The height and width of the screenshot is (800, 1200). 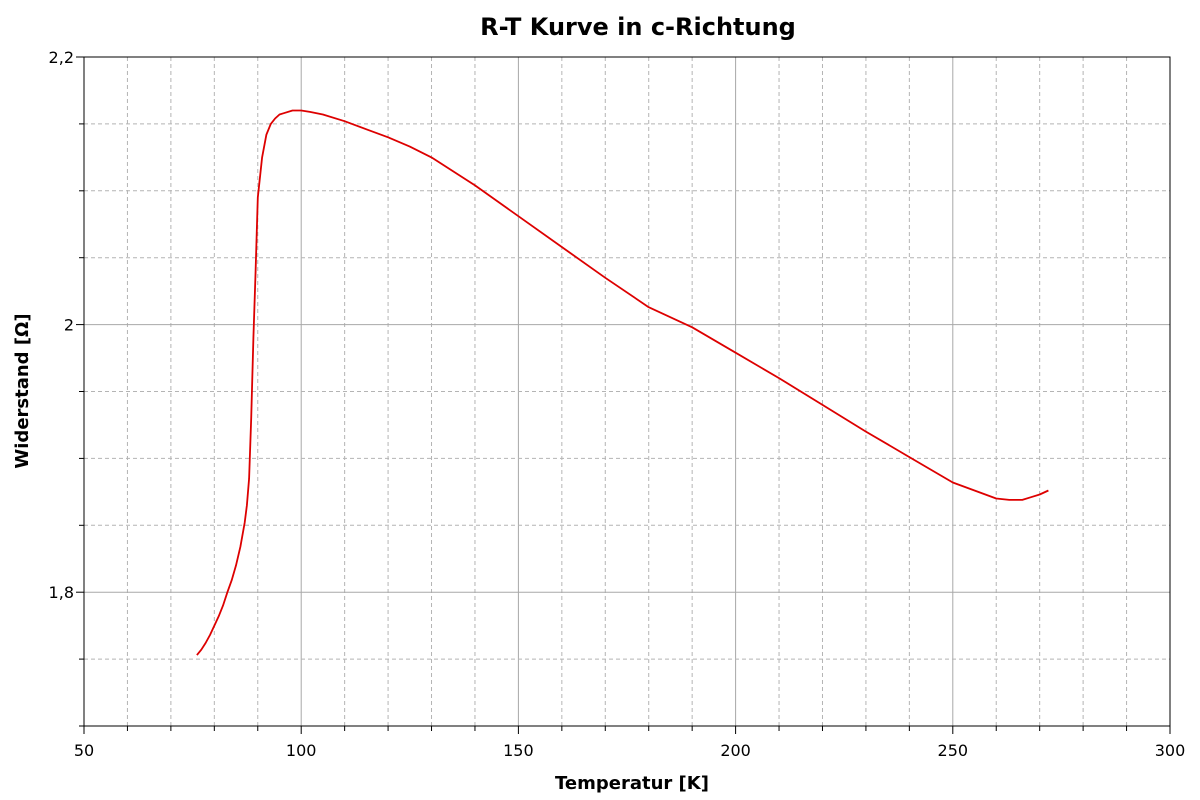 I want to click on x-tick-label: 250, so click(x=953, y=750).